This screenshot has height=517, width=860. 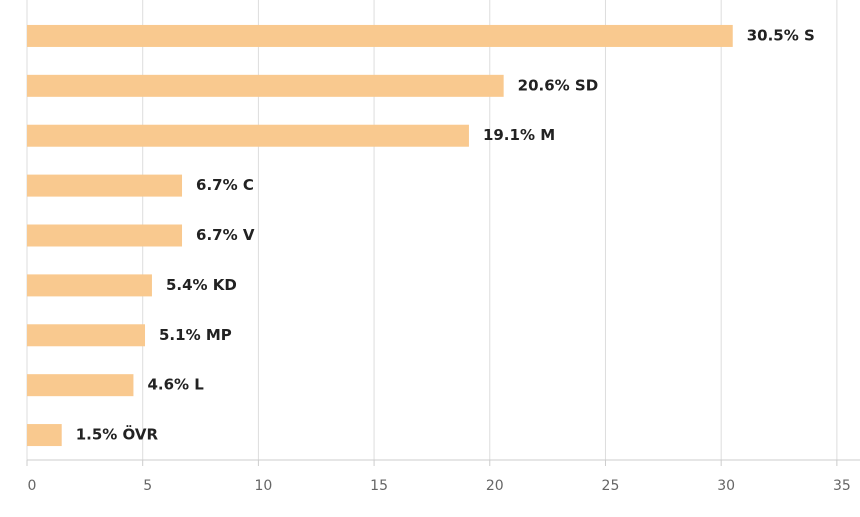 What do you see at coordinates (32, 486) in the screenshot?
I see `x-tick-label: 0` at bounding box center [32, 486].